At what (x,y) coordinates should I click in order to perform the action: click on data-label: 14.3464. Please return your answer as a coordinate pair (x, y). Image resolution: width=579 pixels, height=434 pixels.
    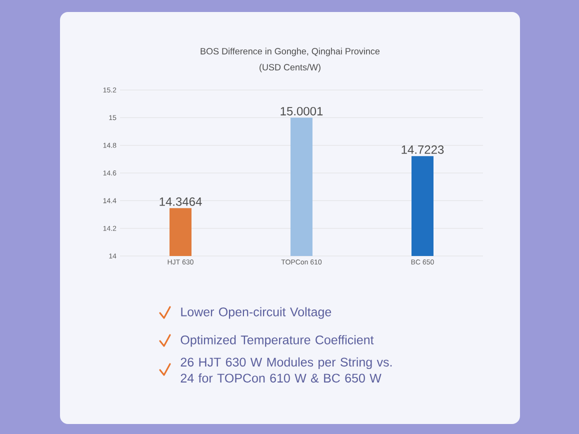
    Looking at the image, I should click on (181, 201).